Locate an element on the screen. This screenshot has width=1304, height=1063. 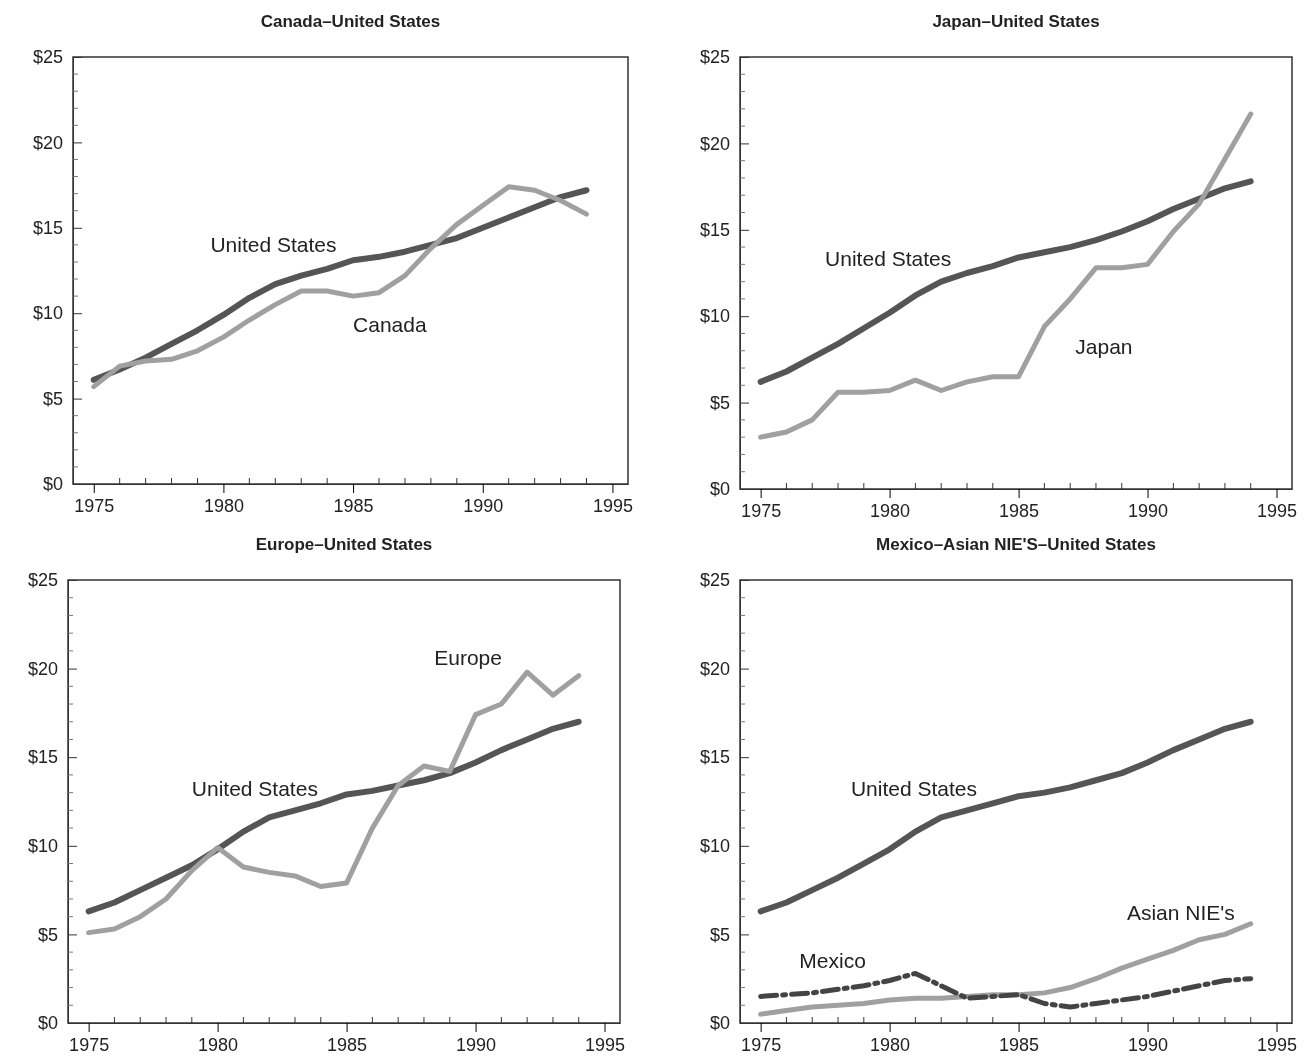
series-label: Mexico is located at coordinates (832, 961).